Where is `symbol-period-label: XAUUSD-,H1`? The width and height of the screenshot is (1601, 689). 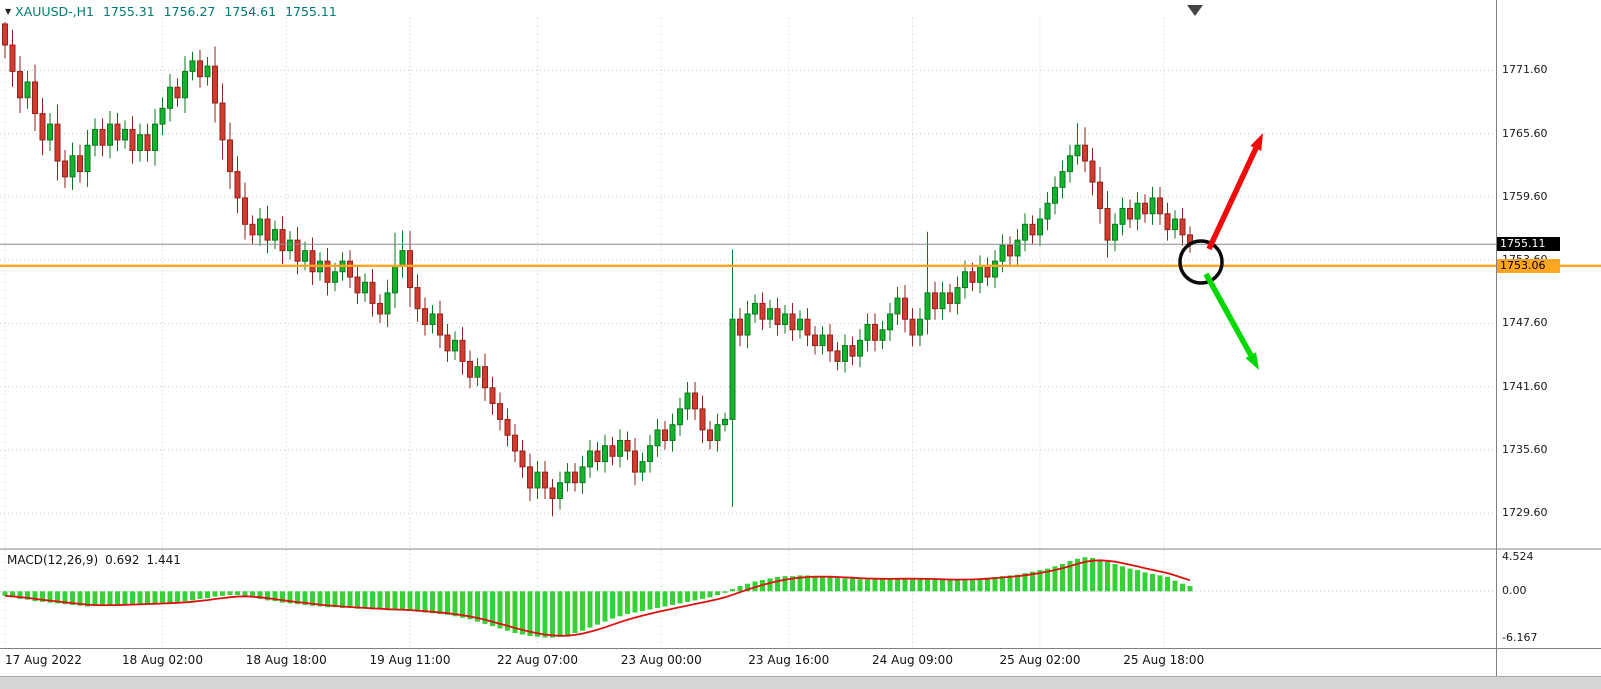
symbol-period-label: XAUUSD-,H1 is located at coordinates (54, 11).